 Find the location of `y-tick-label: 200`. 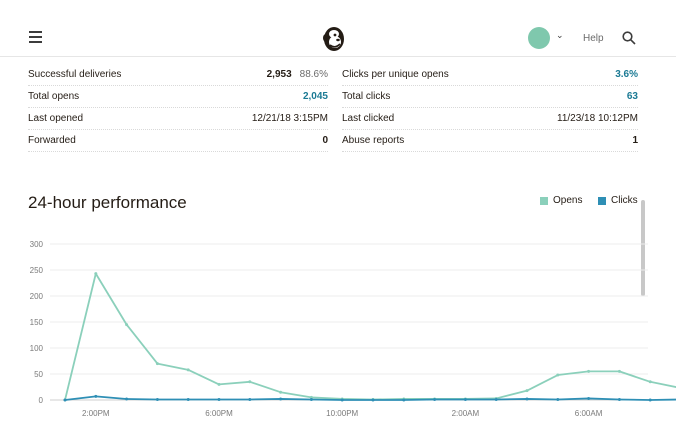

y-tick-label: 200 is located at coordinates (37, 296).